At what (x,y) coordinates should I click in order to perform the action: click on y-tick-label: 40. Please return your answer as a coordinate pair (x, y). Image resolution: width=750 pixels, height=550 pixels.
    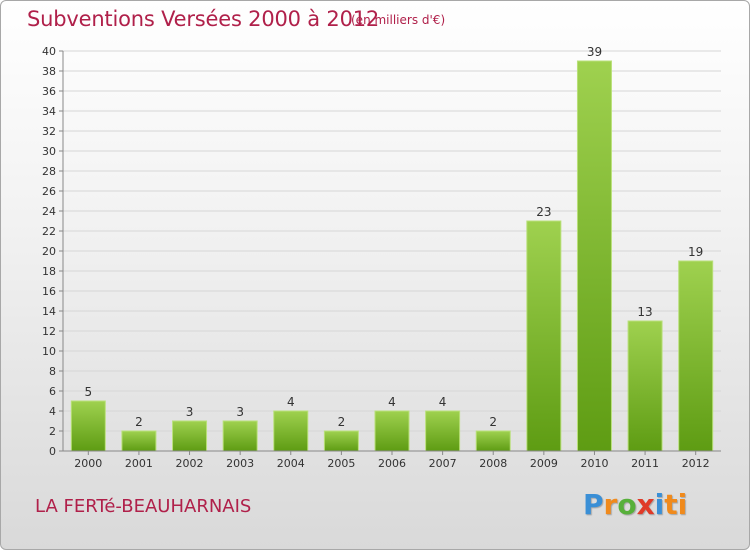
    Looking at the image, I should click on (49, 51).